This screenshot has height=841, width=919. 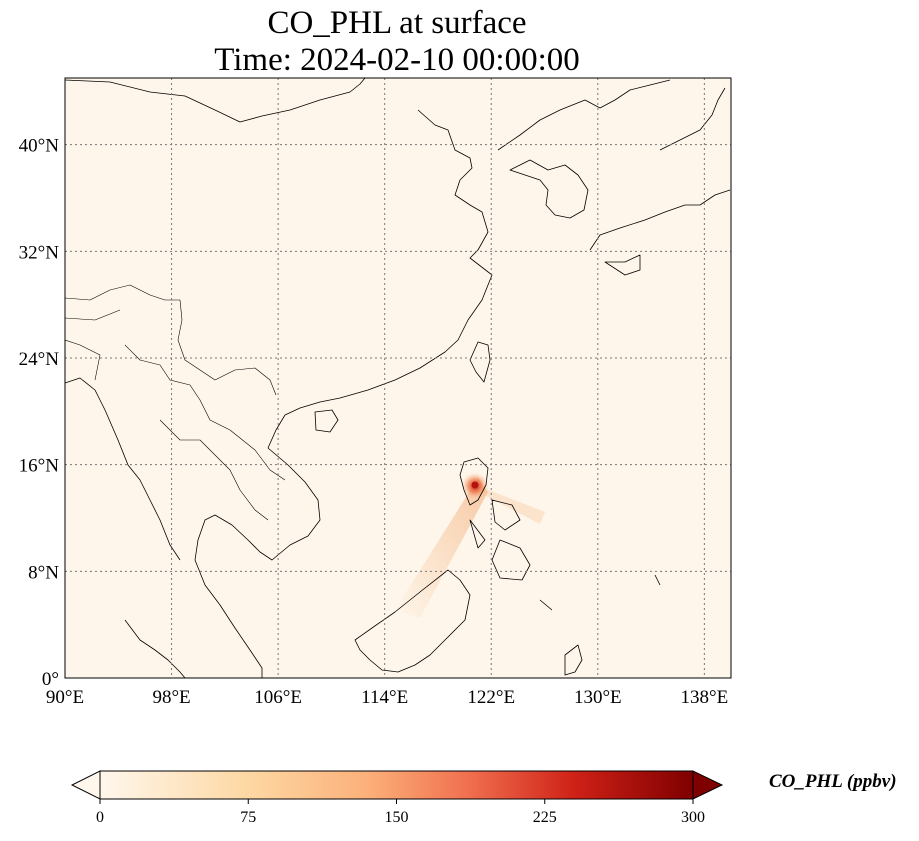 I want to click on lat-tick-label: 8°N, so click(x=43, y=572).